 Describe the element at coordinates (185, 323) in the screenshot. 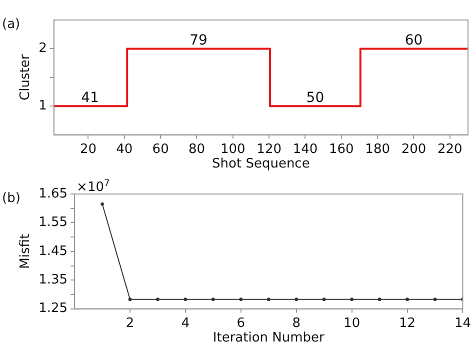

I see `x-tick-label: 4` at that location.